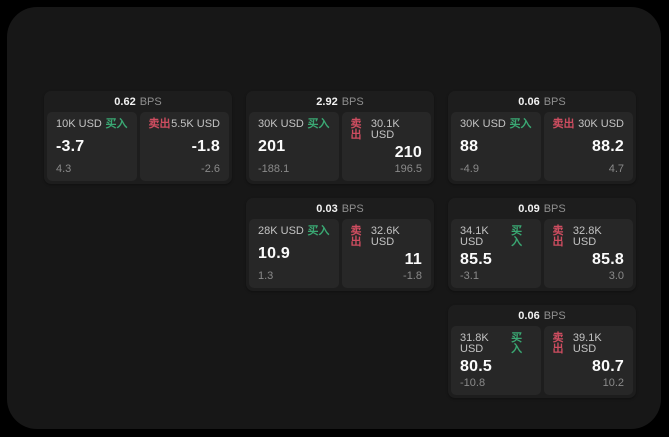 The image size is (669, 437). Describe the element at coordinates (408, 169) in the screenshot. I see `sell-sub-value: 196.5` at that location.